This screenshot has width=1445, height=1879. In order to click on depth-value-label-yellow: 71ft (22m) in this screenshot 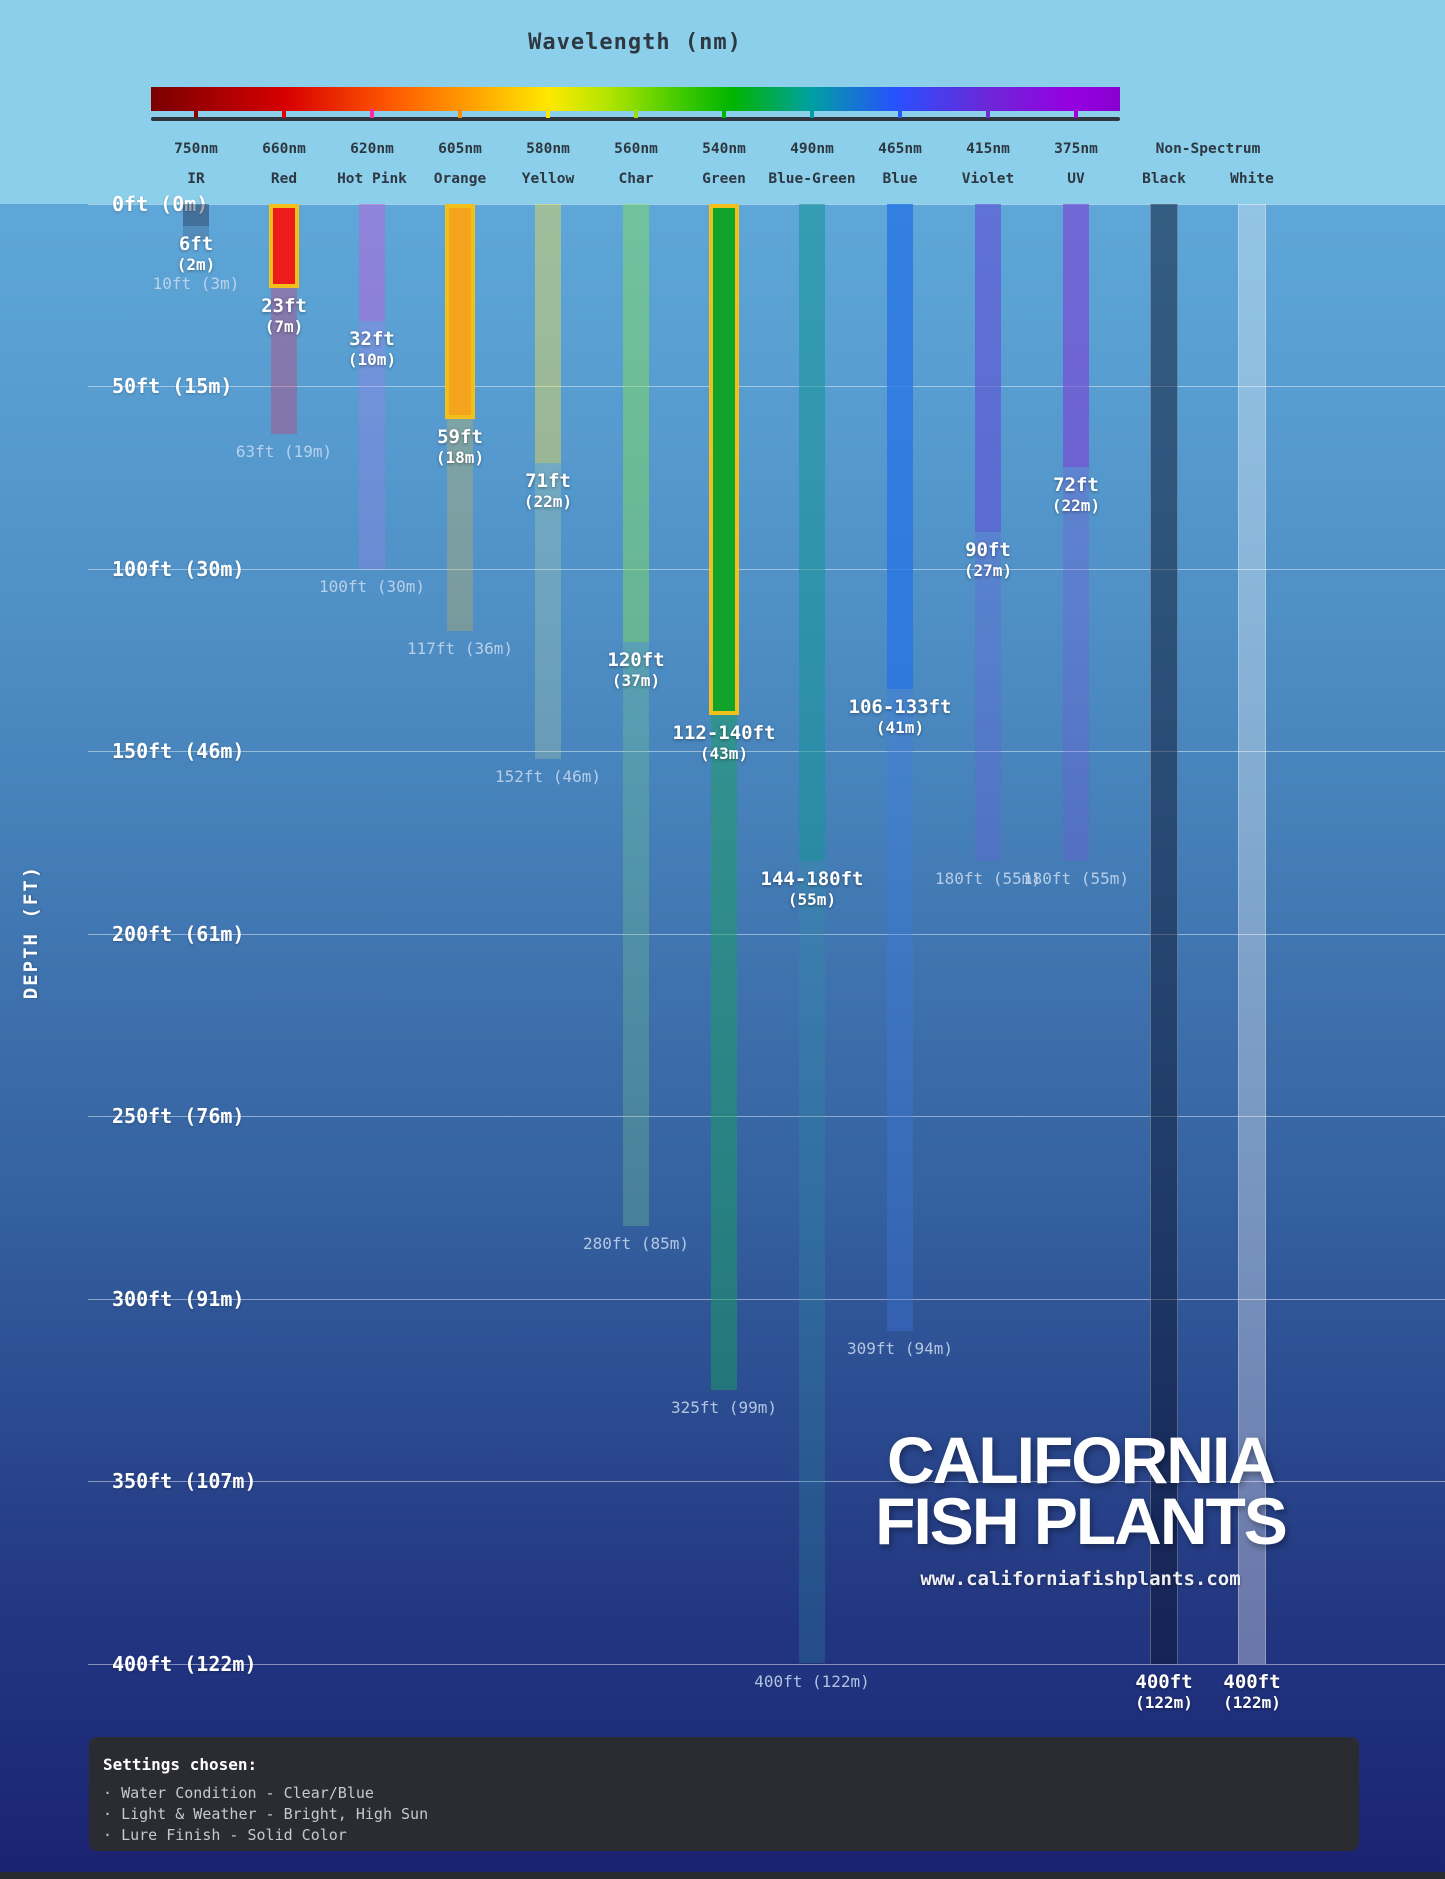, I will do `click(548, 491)`.